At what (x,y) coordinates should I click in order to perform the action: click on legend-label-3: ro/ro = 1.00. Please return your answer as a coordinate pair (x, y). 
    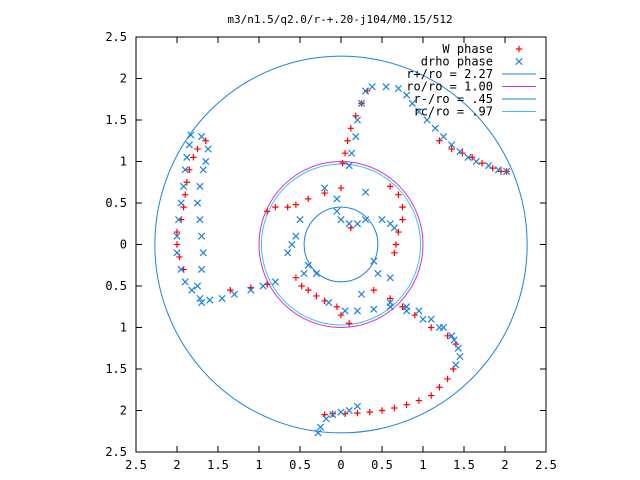
    Looking at the image, I should click on (449, 87).